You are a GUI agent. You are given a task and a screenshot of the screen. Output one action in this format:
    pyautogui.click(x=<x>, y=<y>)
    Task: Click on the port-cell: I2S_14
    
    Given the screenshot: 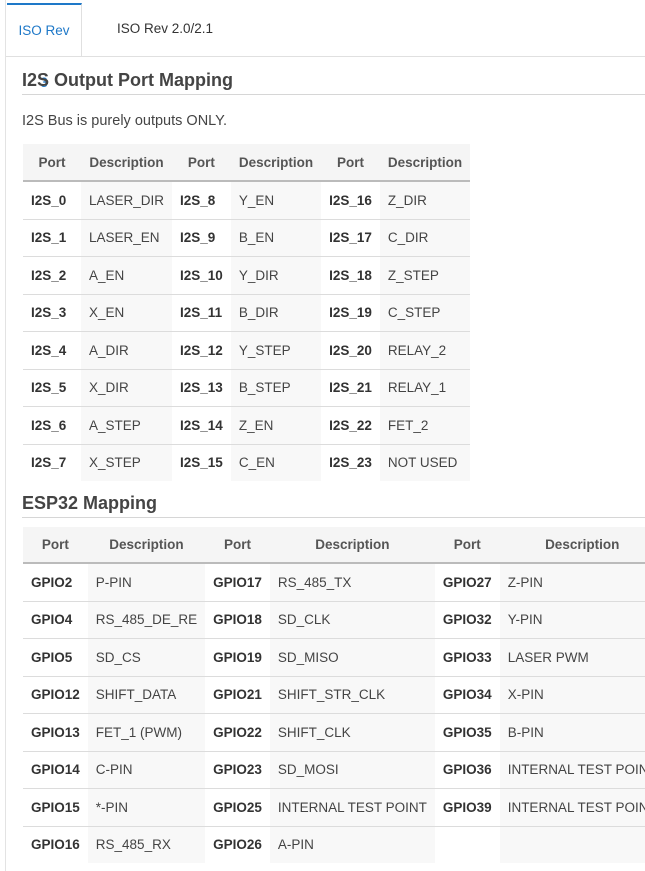 What is the action you would take?
    pyautogui.click(x=201, y=425)
    